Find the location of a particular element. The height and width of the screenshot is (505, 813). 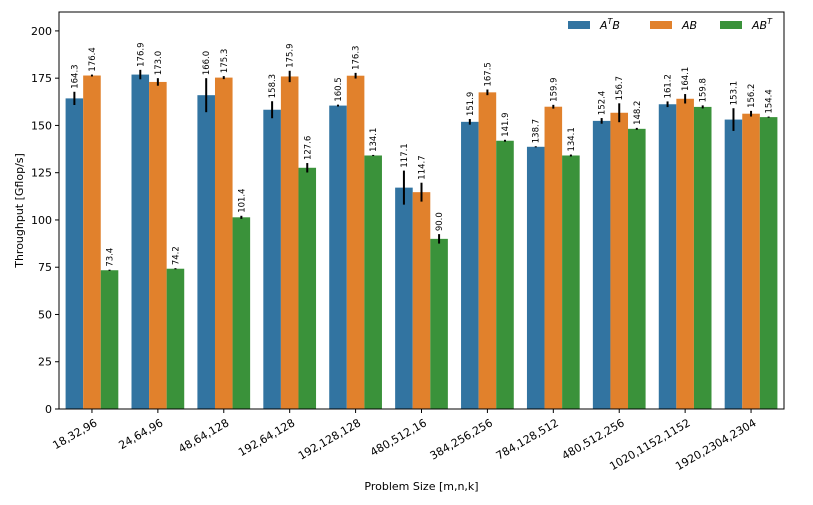

x-axis-title: Problem Size [m,n,k] is located at coordinates (421, 486).